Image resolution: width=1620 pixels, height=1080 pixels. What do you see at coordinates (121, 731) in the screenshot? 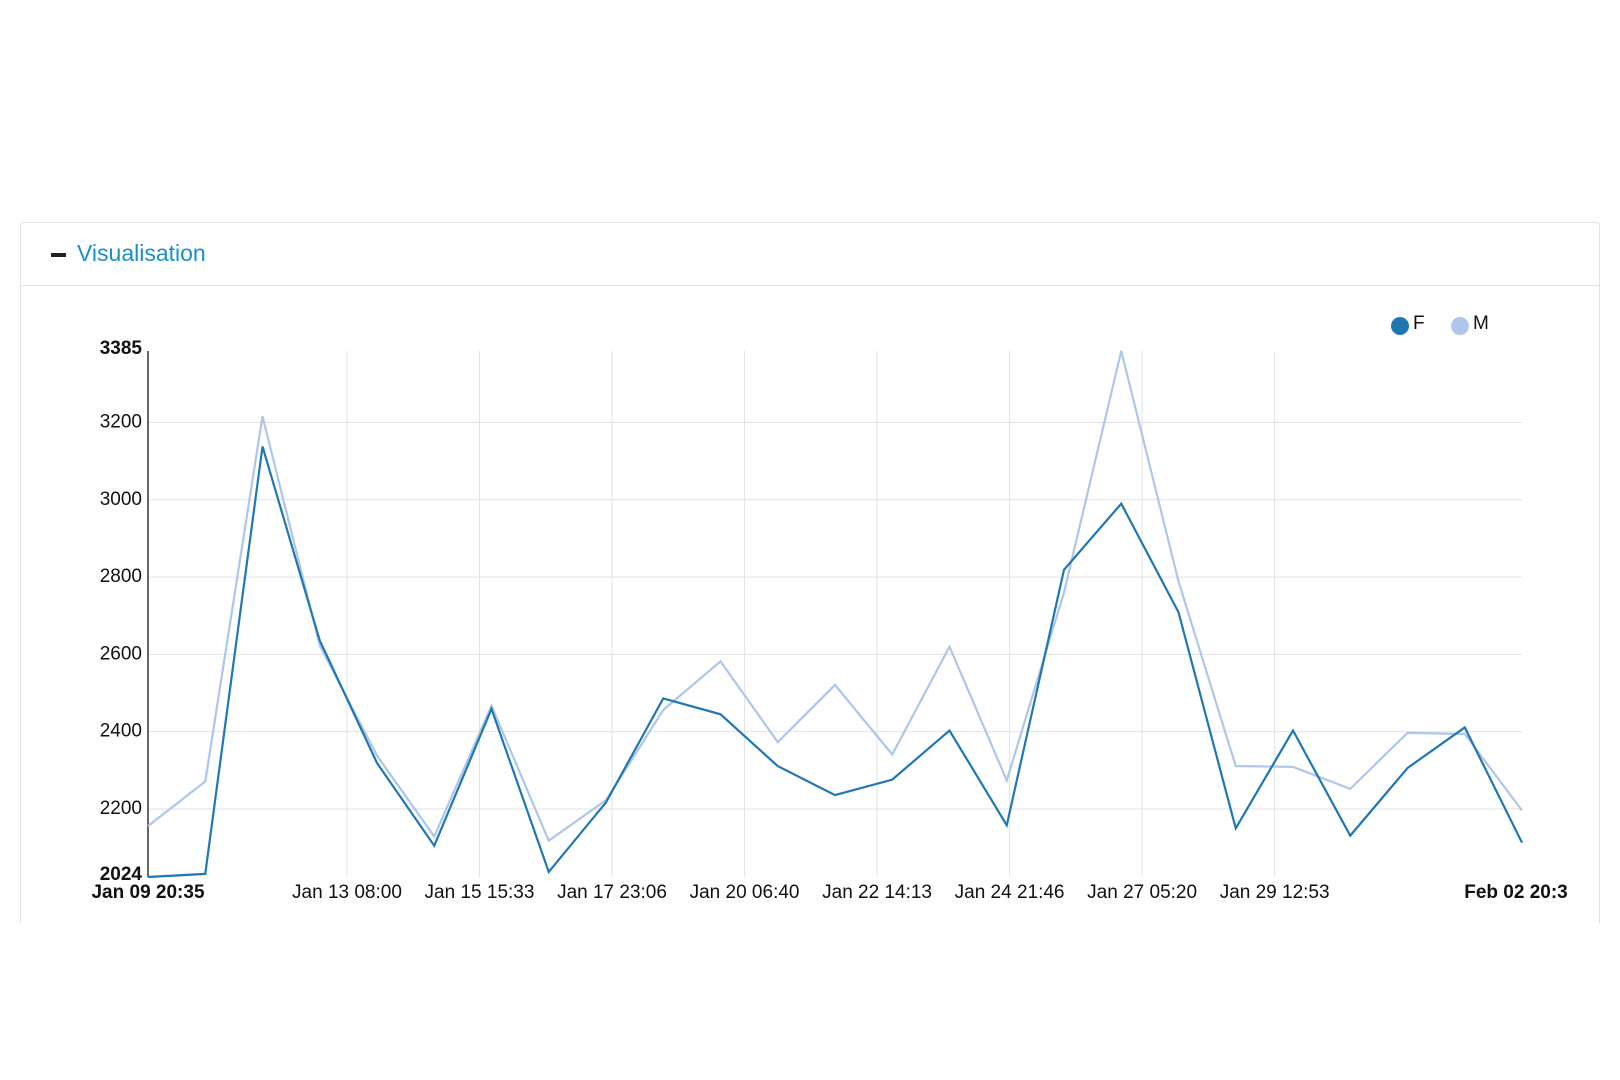
I see `y-tick-label: 2400` at bounding box center [121, 731].